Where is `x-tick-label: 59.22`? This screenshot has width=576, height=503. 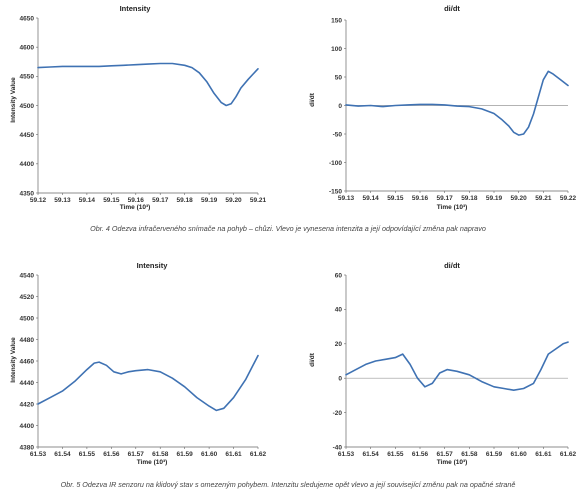 x-tick-label: 59.22 is located at coordinates (568, 198).